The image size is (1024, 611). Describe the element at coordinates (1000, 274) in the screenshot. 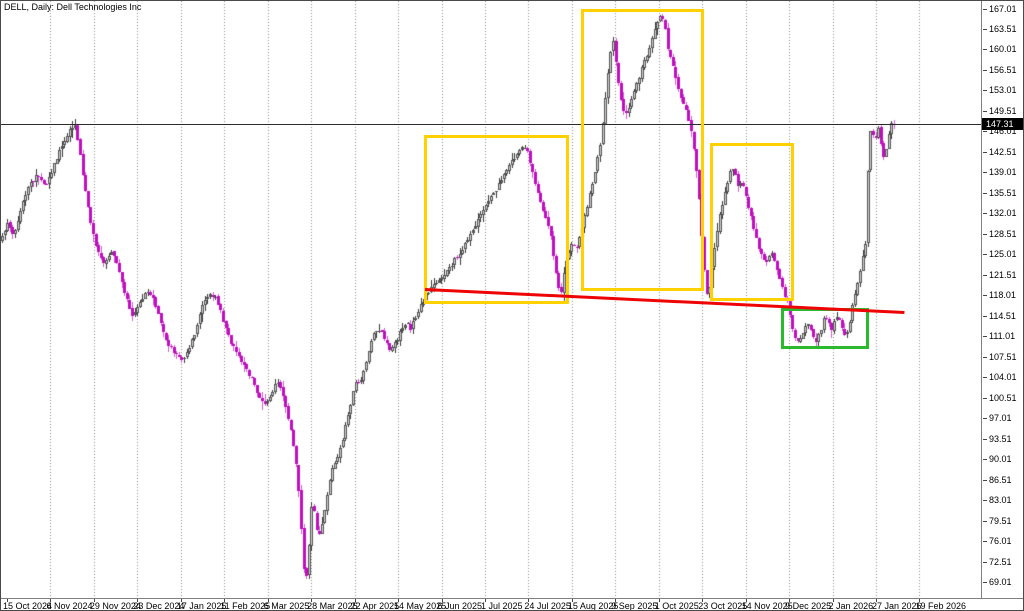

I see `price-axis-label: 121.51` at that location.